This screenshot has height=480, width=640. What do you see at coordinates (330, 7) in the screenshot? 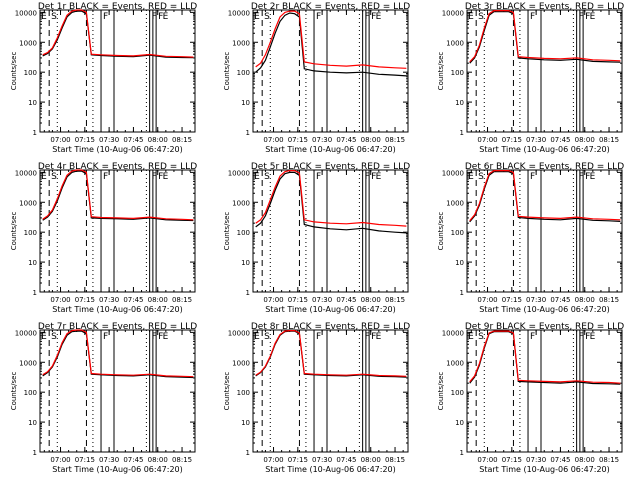
I see `panel-title: Det 2r BLACK = Events, RED = LLD` at bounding box center [330, 7].